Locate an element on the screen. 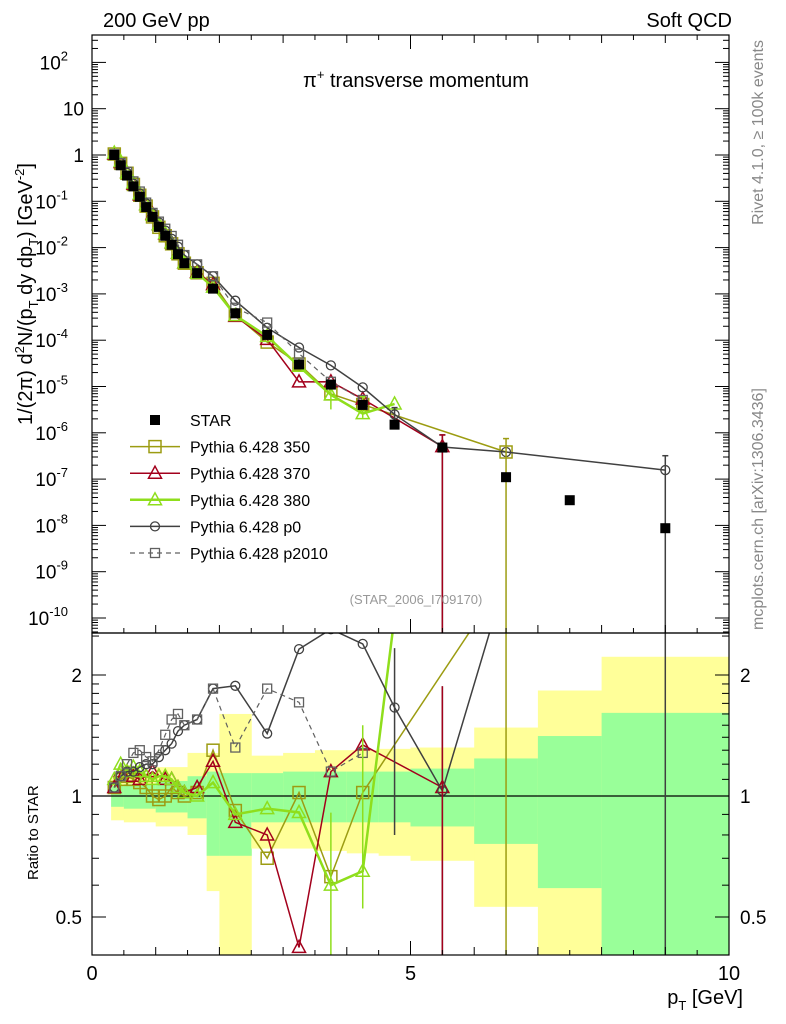 The height and width of the screenshot is (1024, 786). ratio-tick-label-left: 1 is located at coordinates (76, 797).